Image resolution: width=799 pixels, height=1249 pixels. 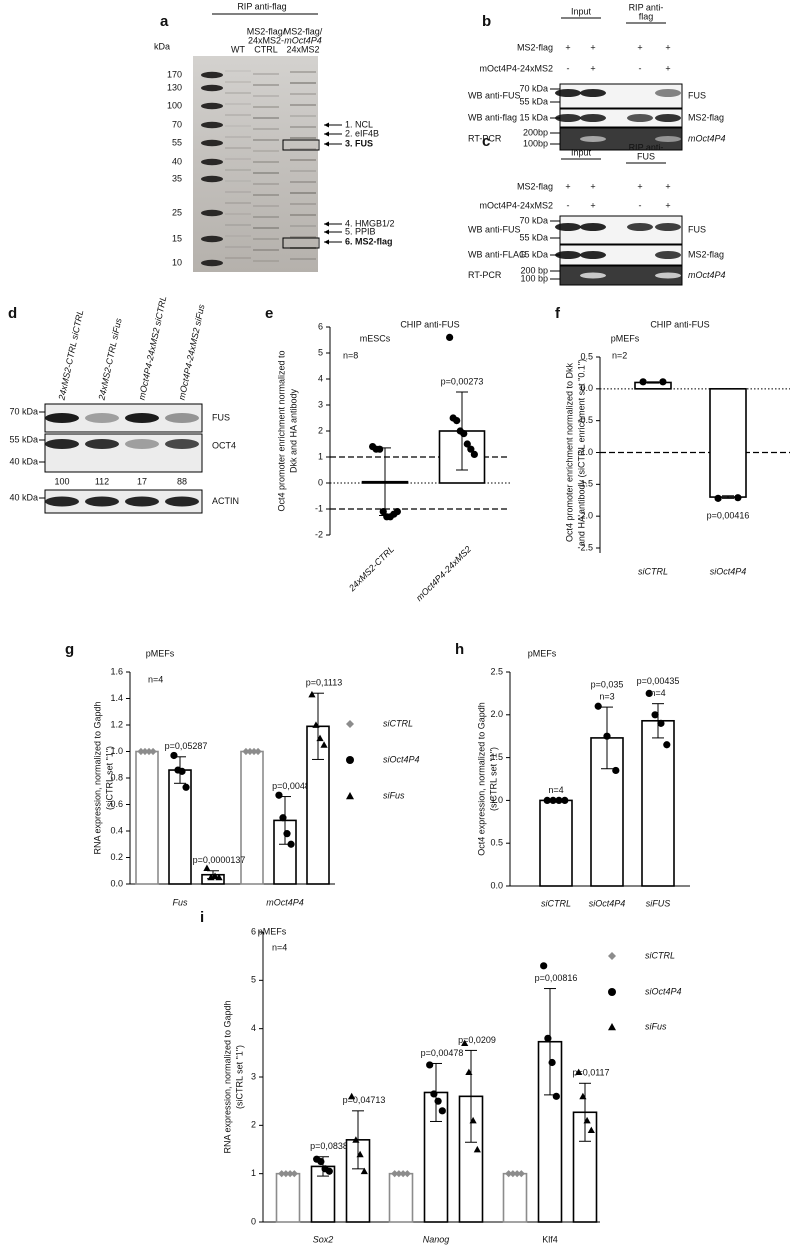 I want to click on x-tick-label: 24xMS2-CTRL, so click(x=371, y=569).